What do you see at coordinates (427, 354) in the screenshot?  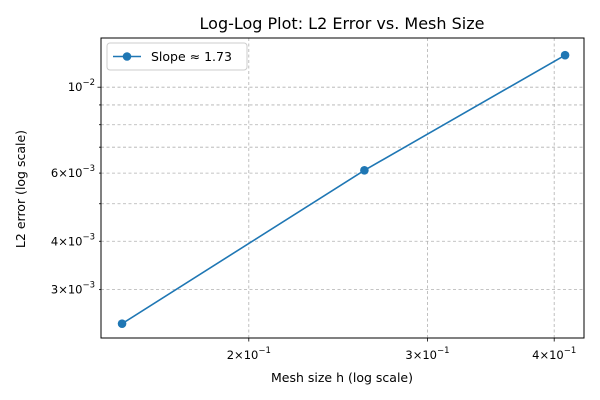 I see `x-tick-label: 3×10⁻¹` at bounding box center [427, 354].